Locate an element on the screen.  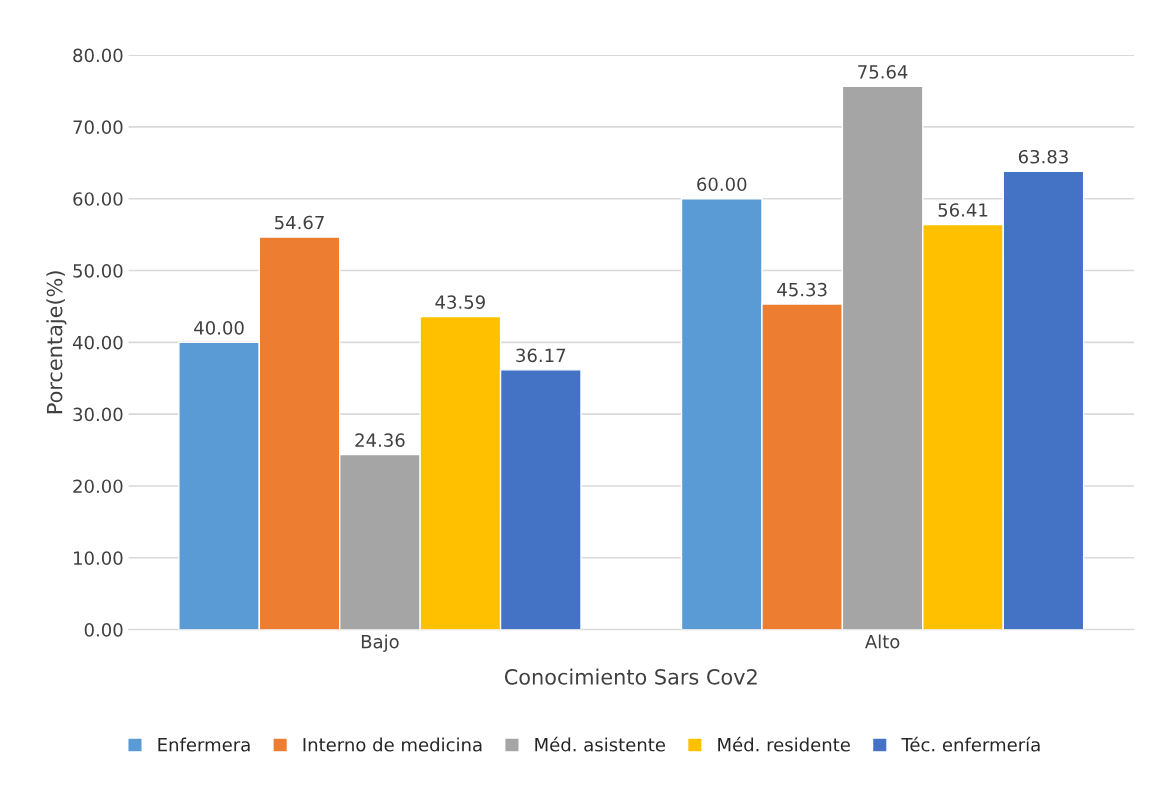
data-label: 60.00 is located at coordinates (722, 184).